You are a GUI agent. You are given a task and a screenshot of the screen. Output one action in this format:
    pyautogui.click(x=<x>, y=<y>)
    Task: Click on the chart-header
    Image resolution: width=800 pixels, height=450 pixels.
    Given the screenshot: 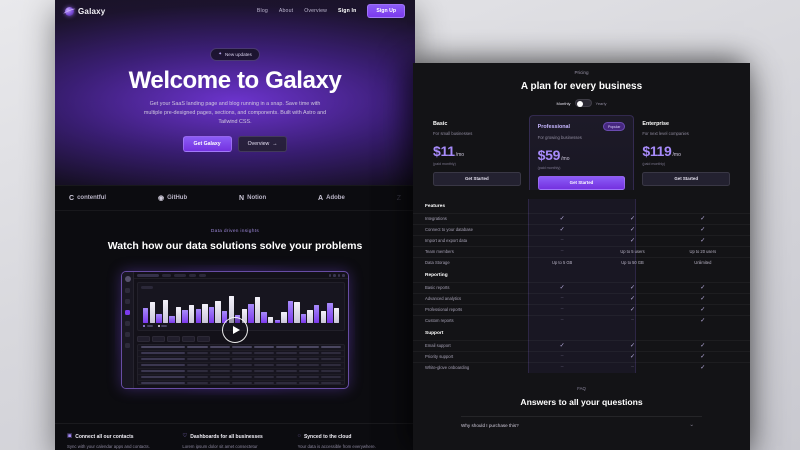 What is the action you would take?
    pyautogui.click(x=241, y=287)
    